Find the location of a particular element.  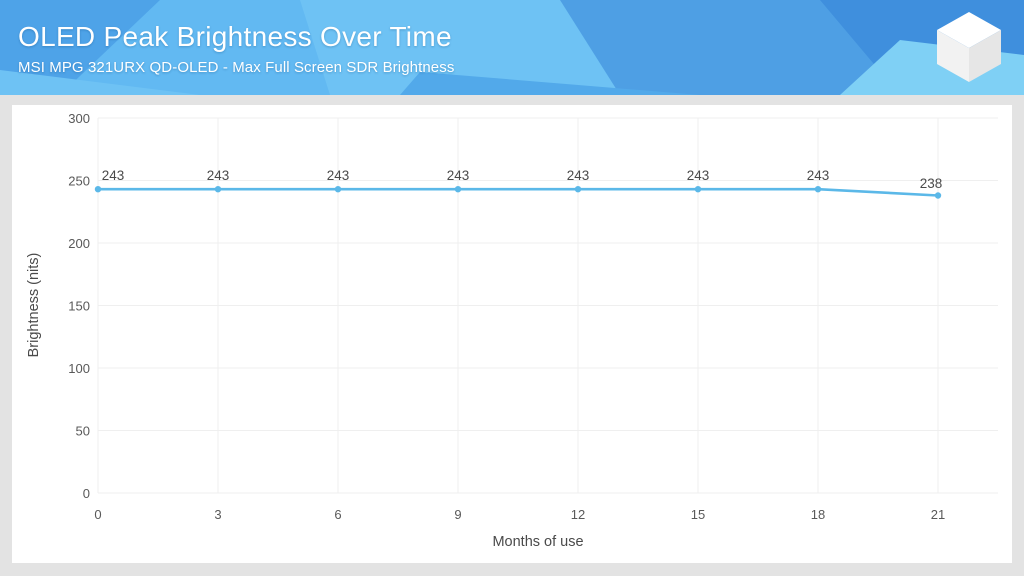

data-value-labels: 243 243 243 243 243 243 243 238 is located at coordinates (522, 179).